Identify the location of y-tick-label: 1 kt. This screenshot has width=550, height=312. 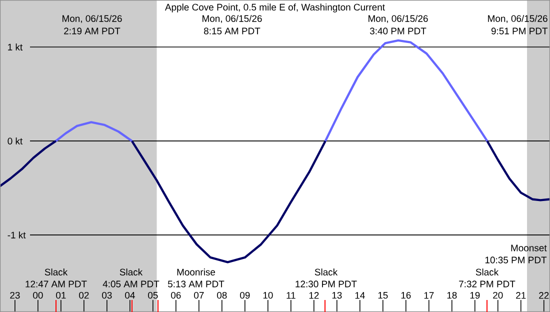
(15, 47).